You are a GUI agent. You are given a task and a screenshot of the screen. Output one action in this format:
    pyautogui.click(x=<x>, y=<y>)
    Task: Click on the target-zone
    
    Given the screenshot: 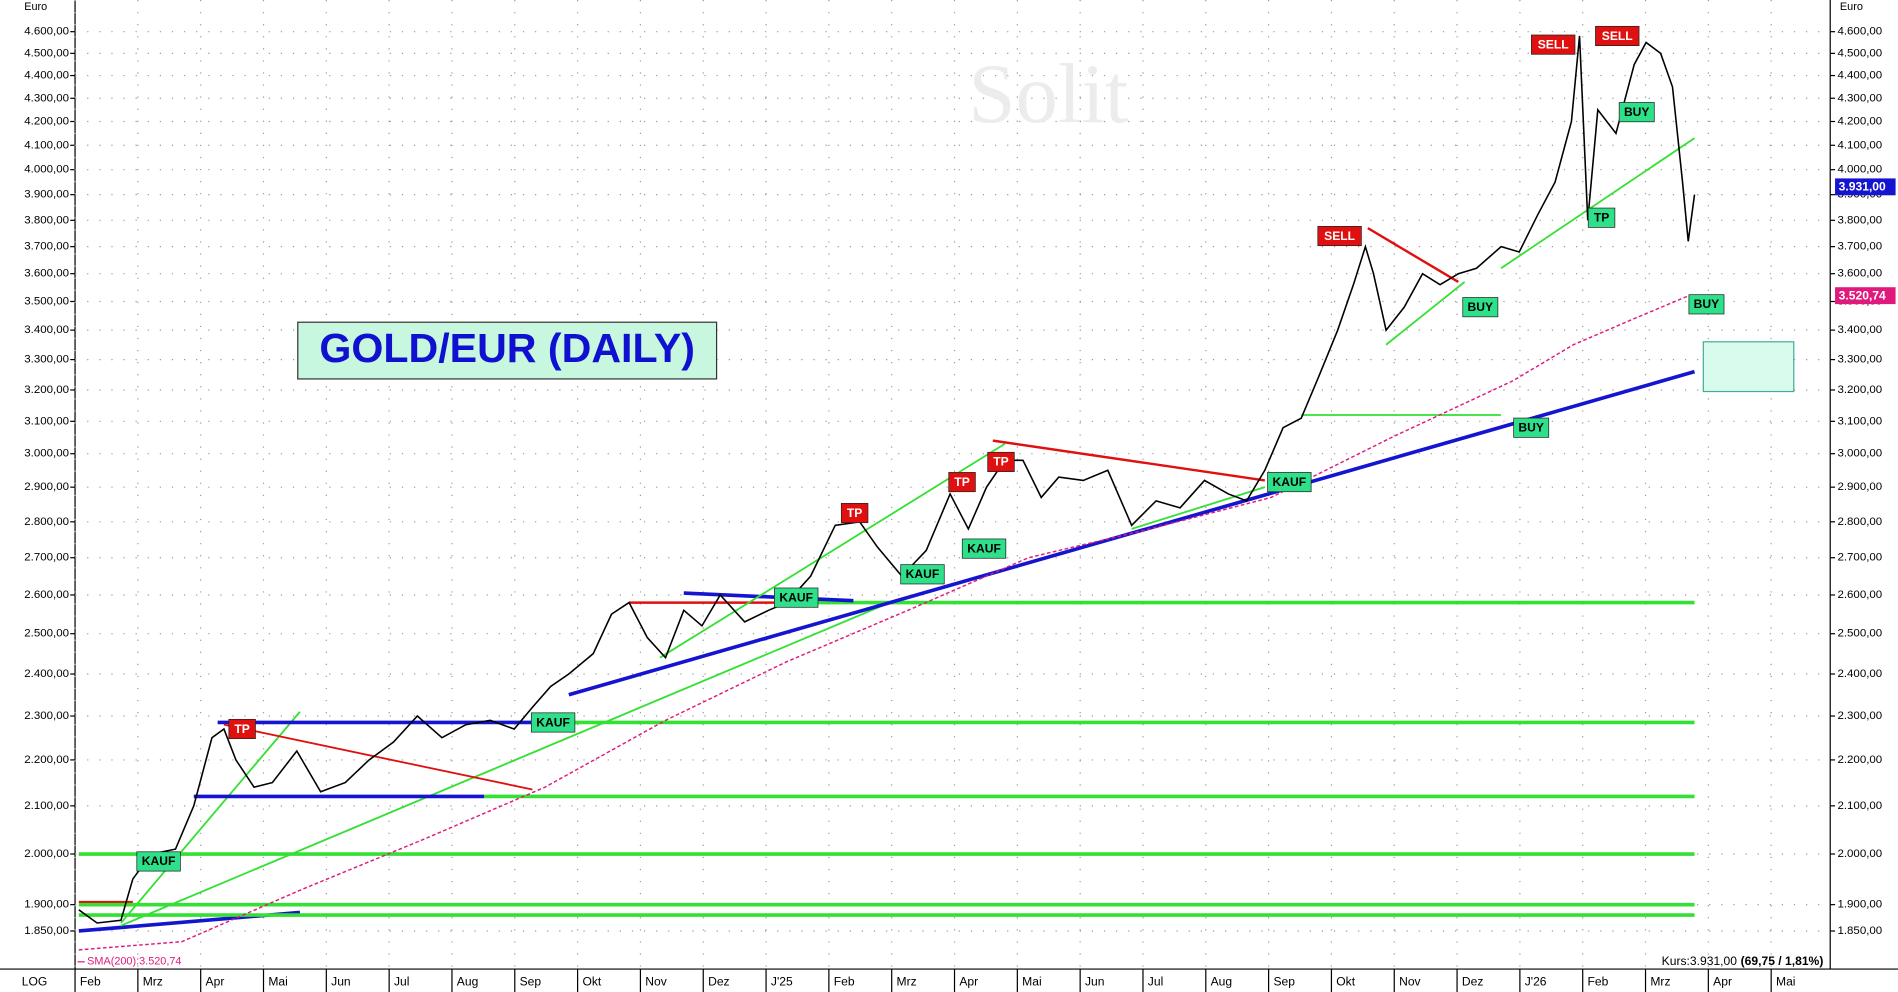 What is the action you would take?
    pyautogui.click(x=1748, y=367)
    